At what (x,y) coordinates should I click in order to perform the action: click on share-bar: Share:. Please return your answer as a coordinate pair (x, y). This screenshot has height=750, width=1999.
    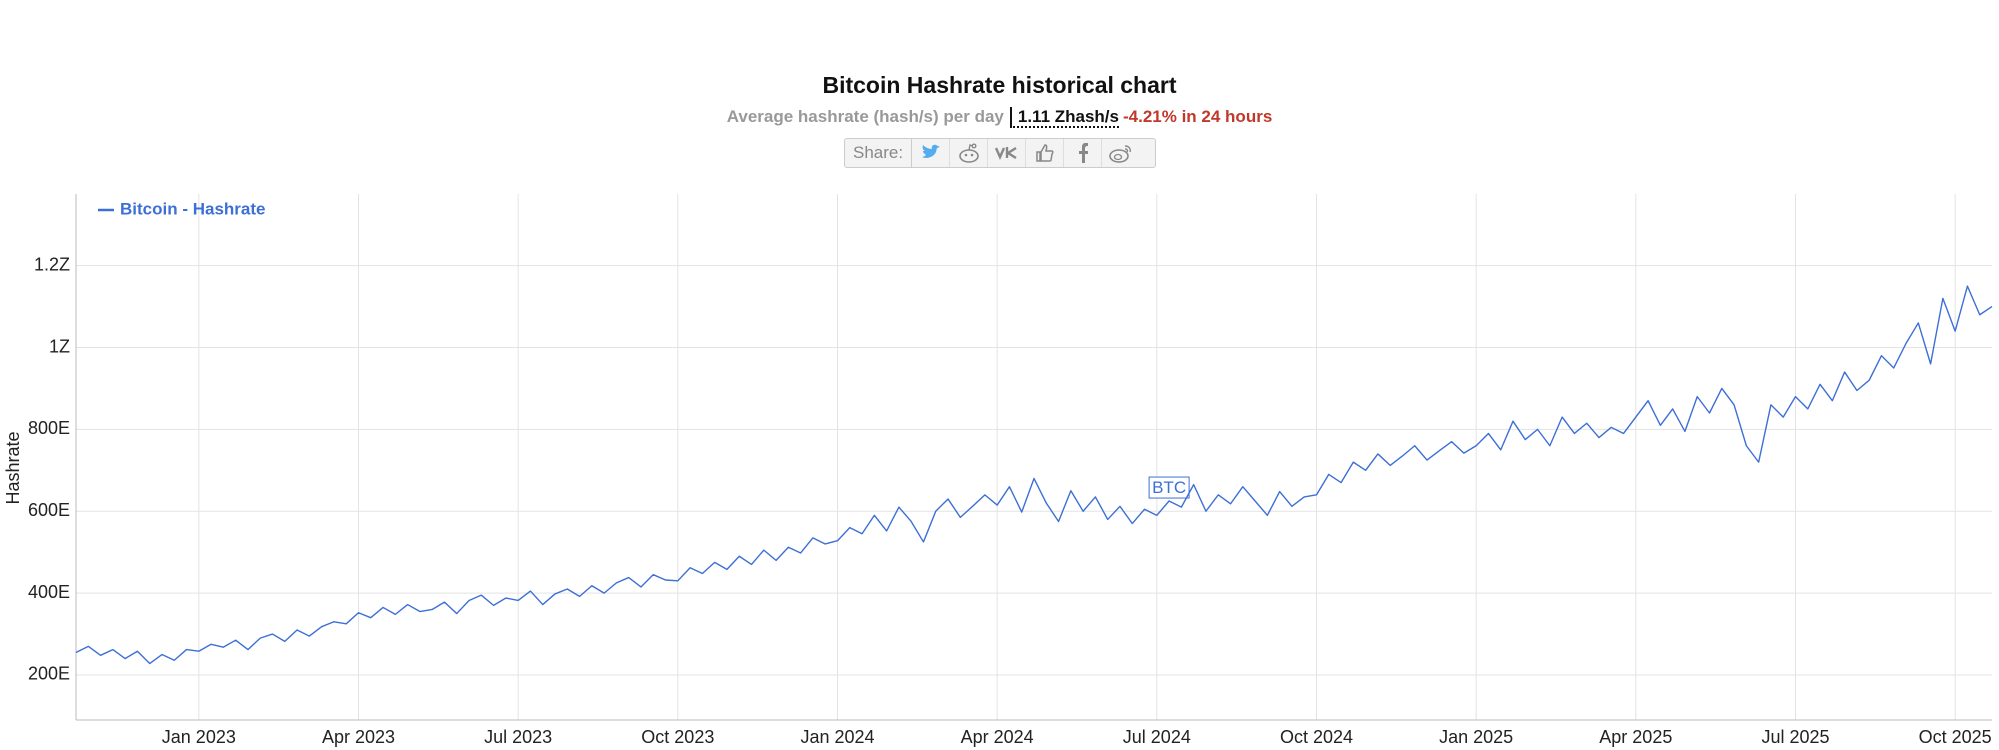
    Looking at the image, I should click on (1000, 153).